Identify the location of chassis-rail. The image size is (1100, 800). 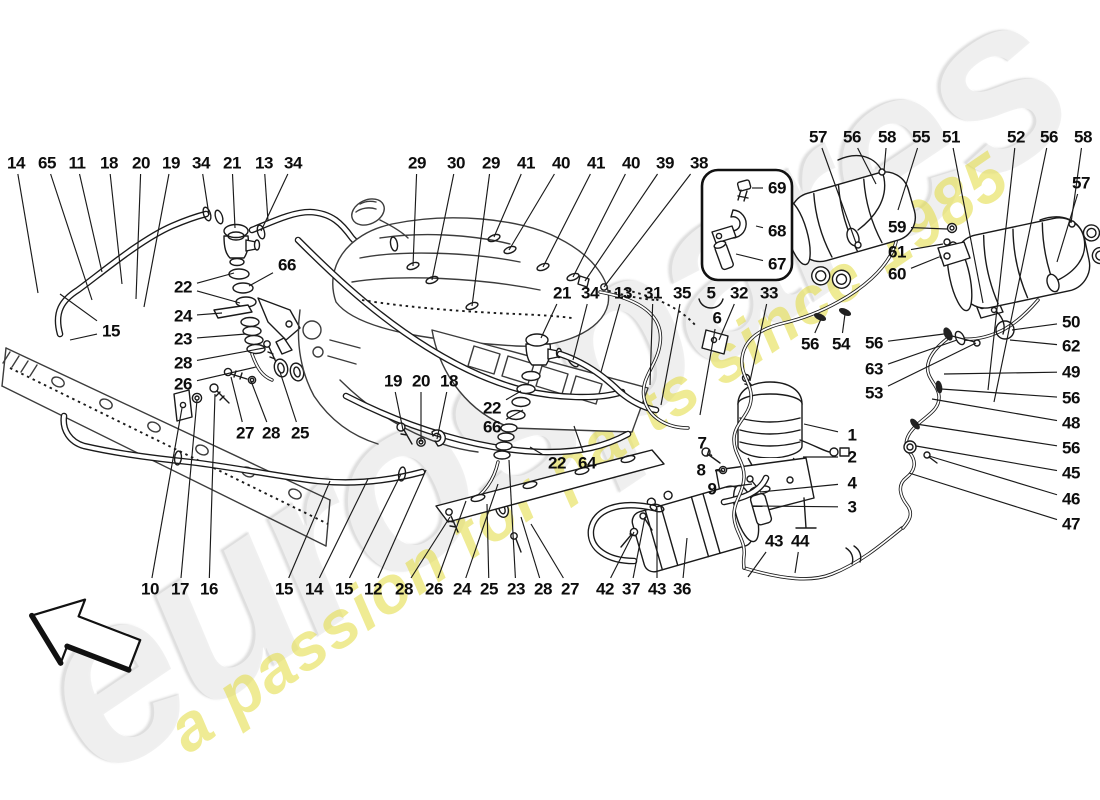
(166, 447).